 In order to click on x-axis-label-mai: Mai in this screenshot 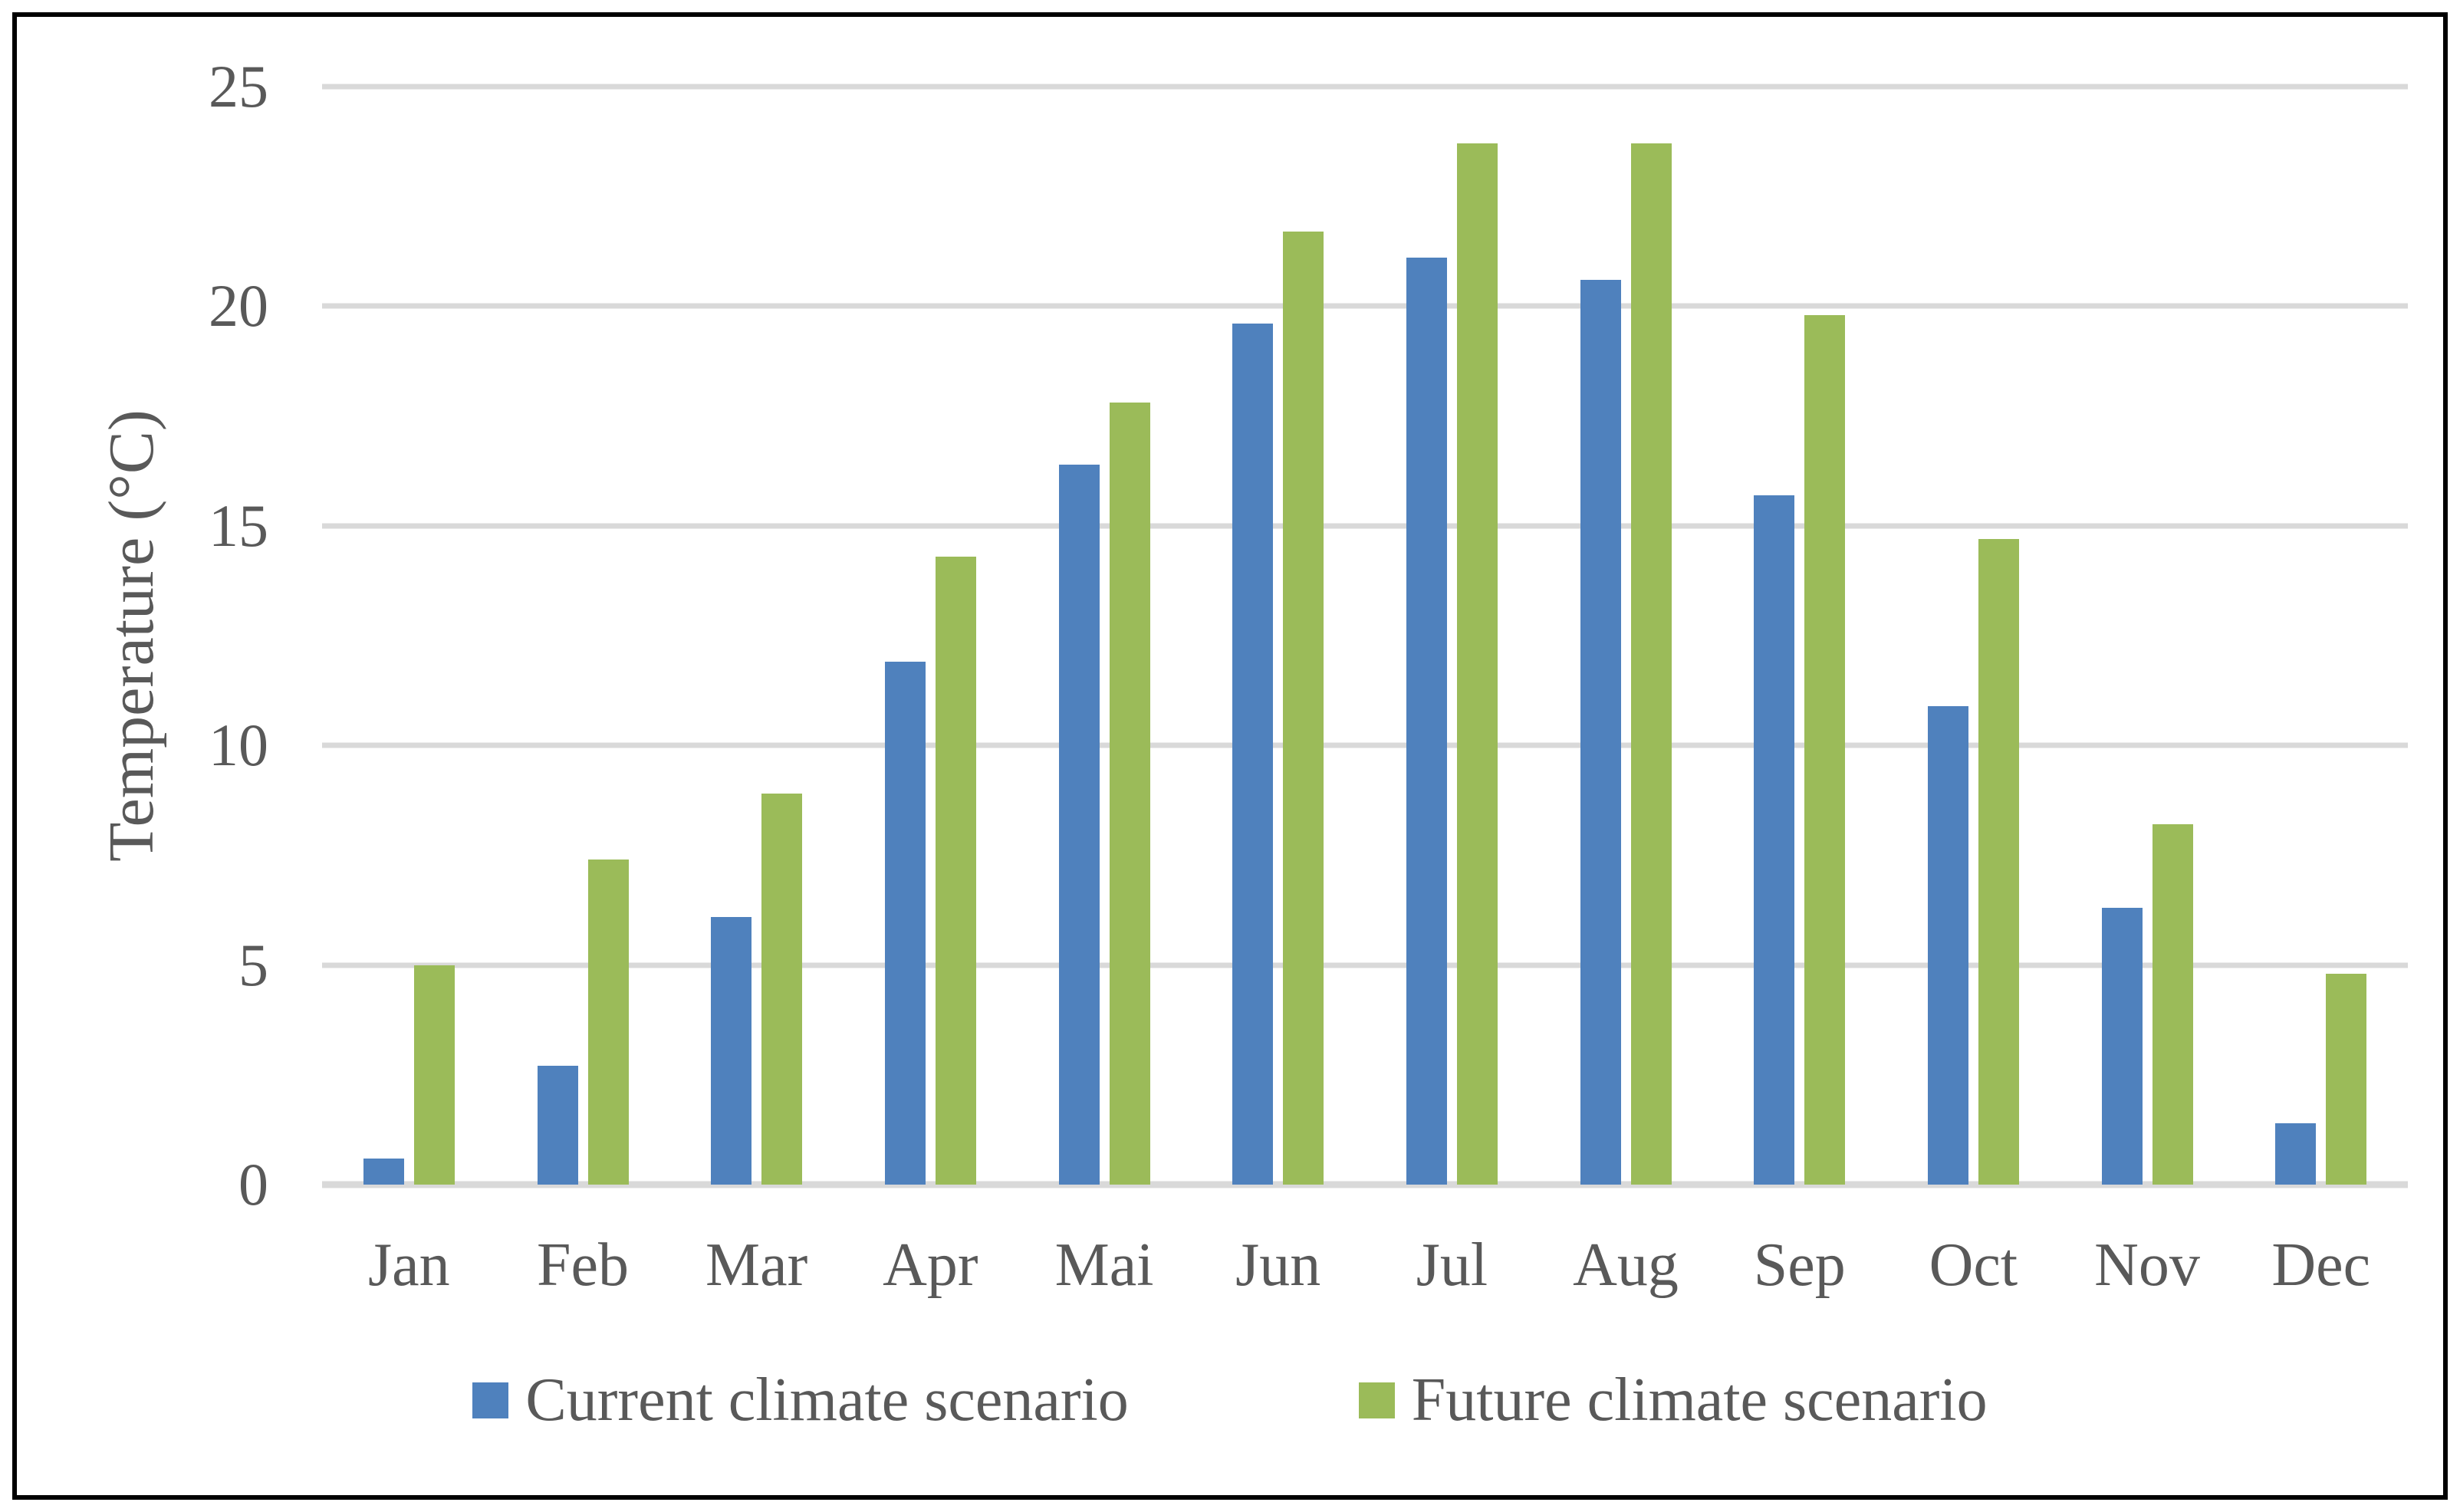, I will do `click(1104, 1265)`.